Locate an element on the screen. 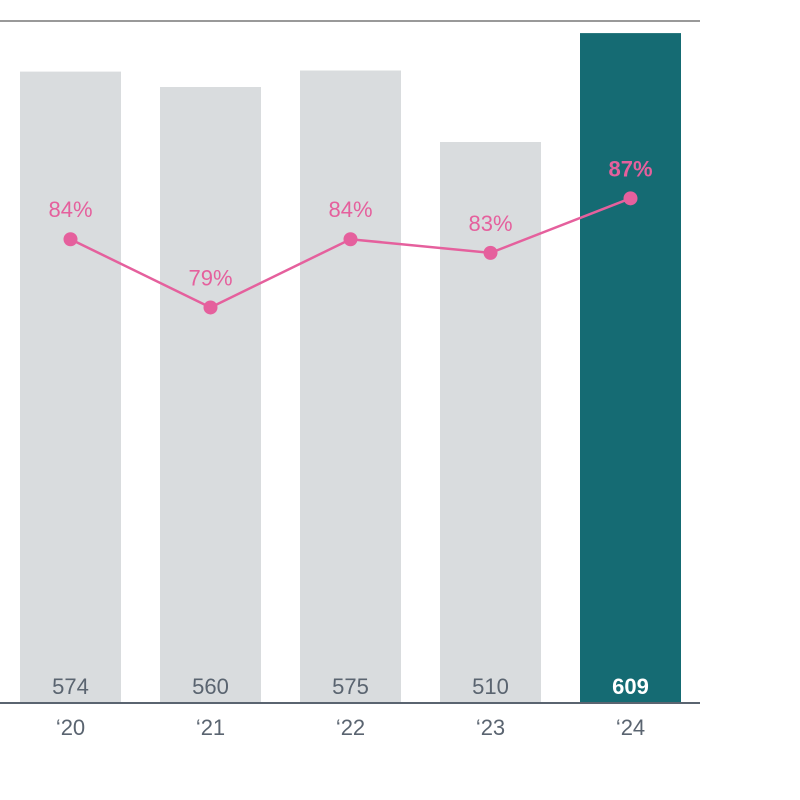 Image resolution: width=800 pixels, height=800 pixels. percentage-points-group is located at coordinates (350, 253).